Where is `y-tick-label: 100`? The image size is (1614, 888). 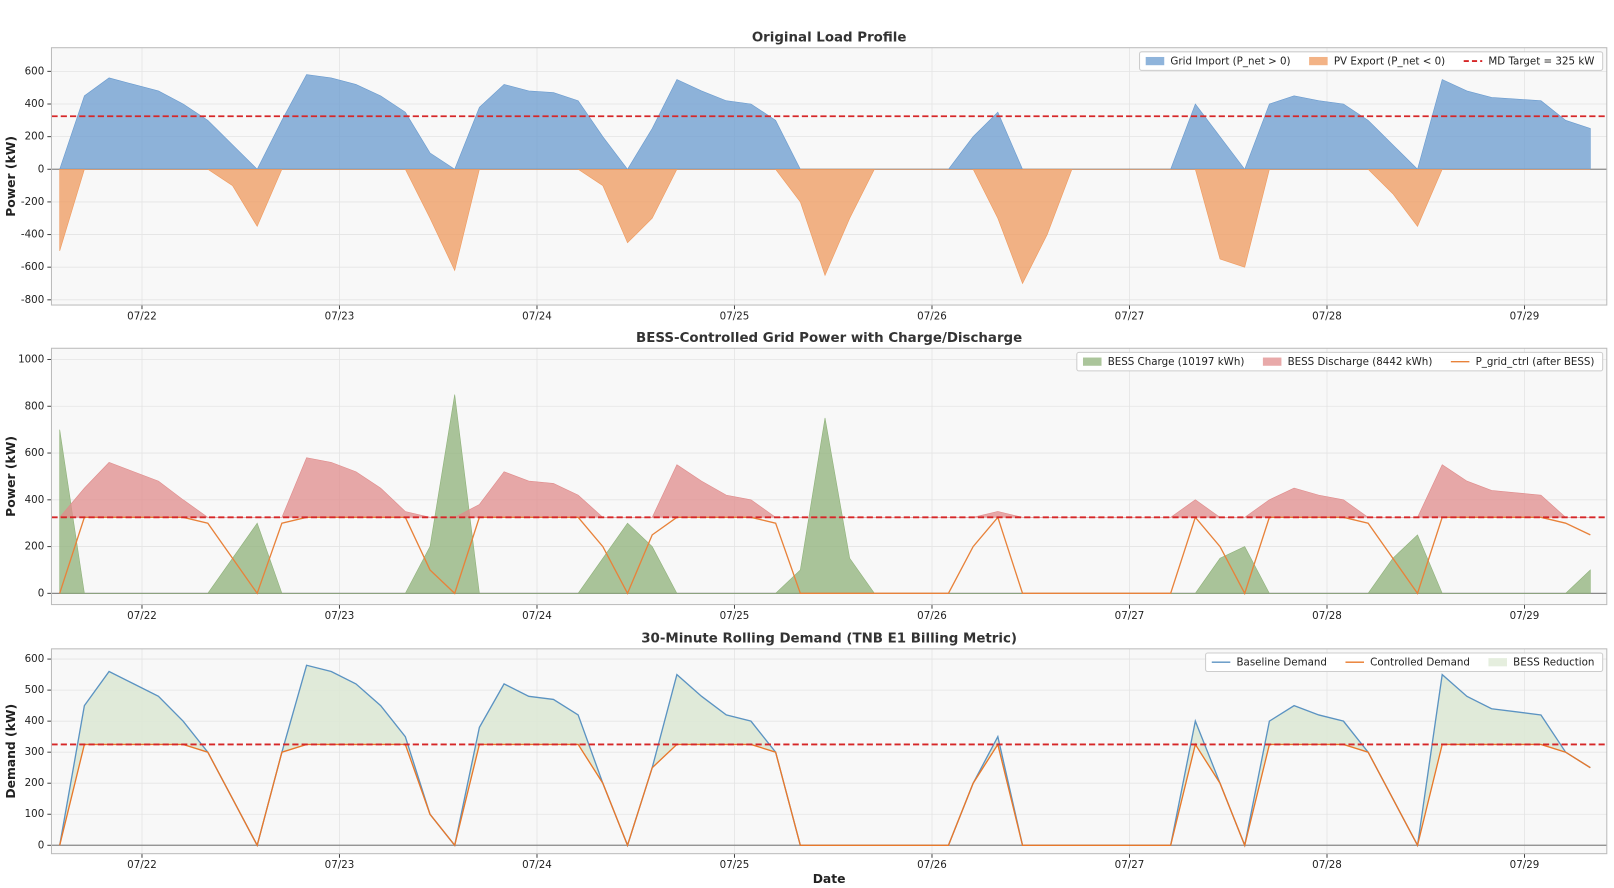 y-tick-label: 100 is located at coordinates (35, 814).